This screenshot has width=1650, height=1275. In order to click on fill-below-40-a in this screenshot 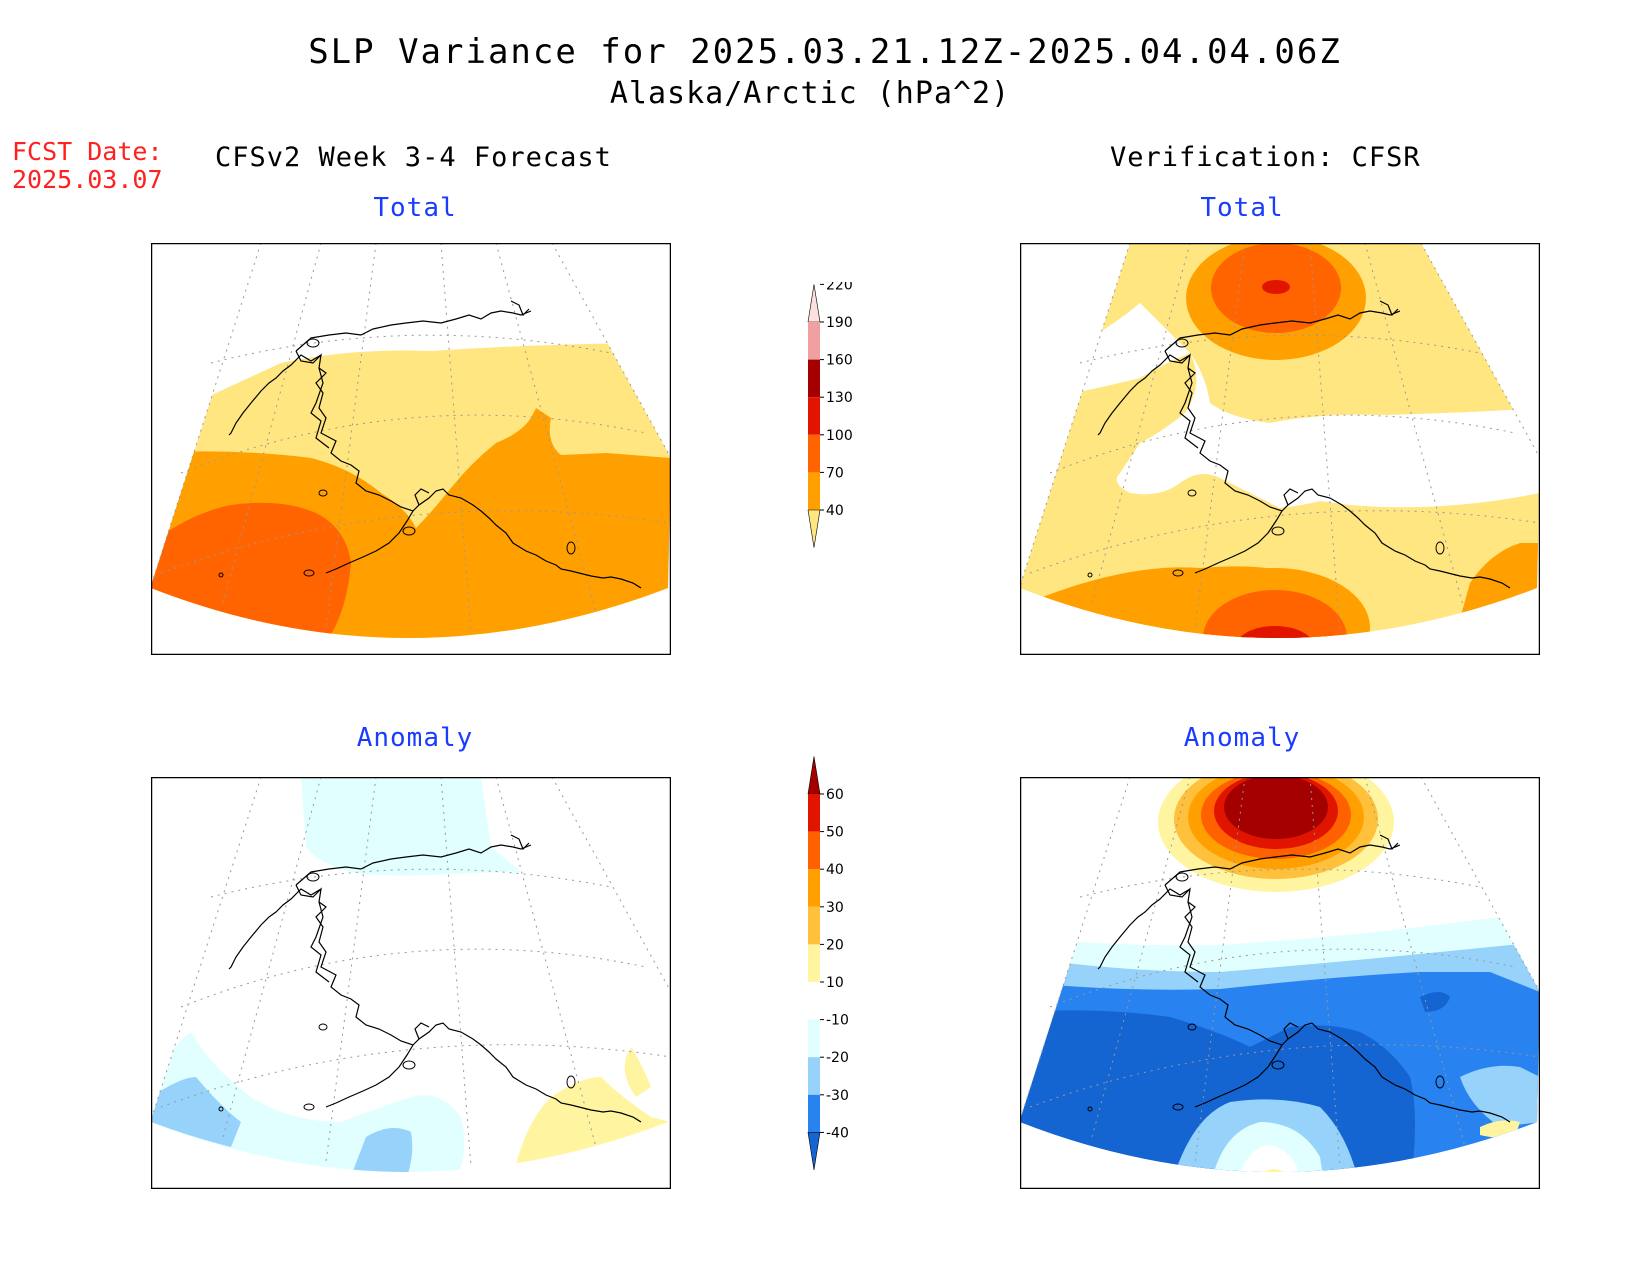, I will do `click(1328, 430)`.